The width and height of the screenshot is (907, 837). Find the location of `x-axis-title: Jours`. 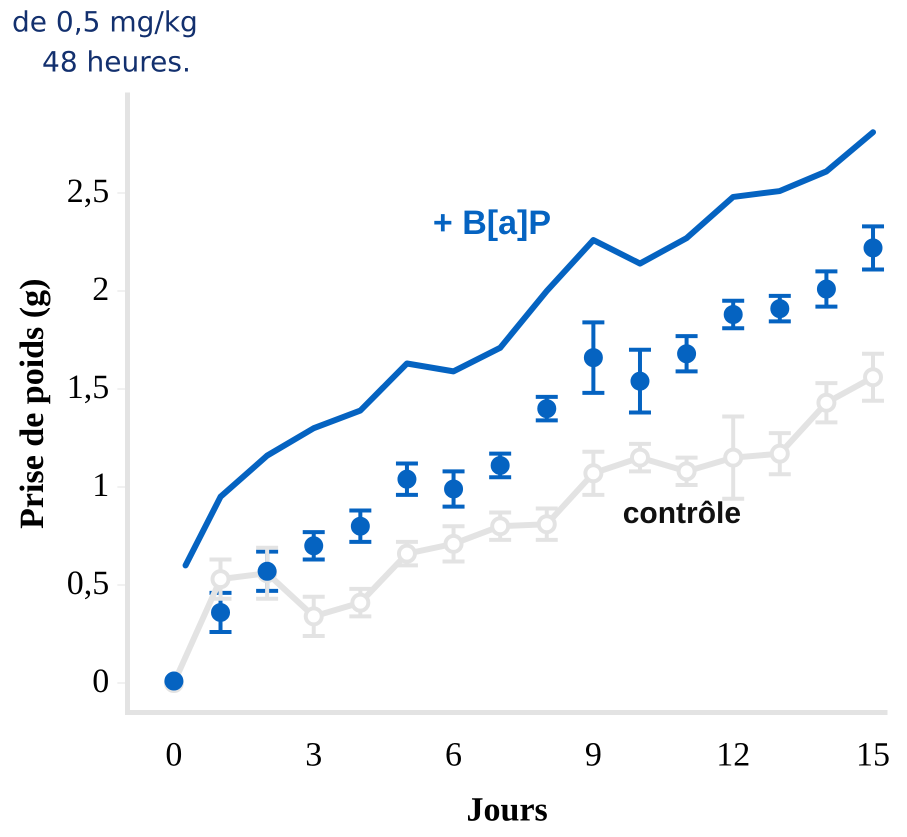

x-axis-title: Jours is located at coordinates (507, 809).